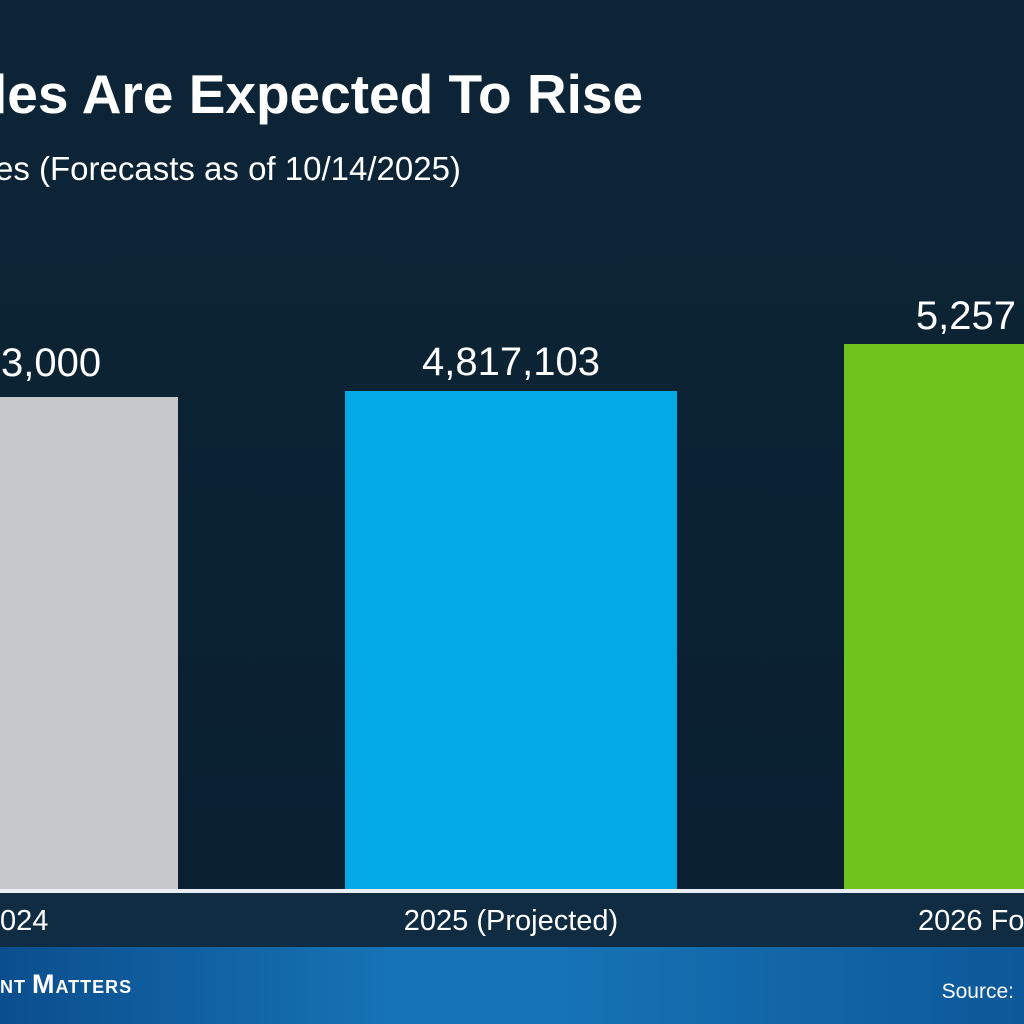 This screenshot has width=1024, height=1024. Describe the element at coordinates (51, 363) in the screenshot. I see `bar-value-label-2024: 3,000` at that location.